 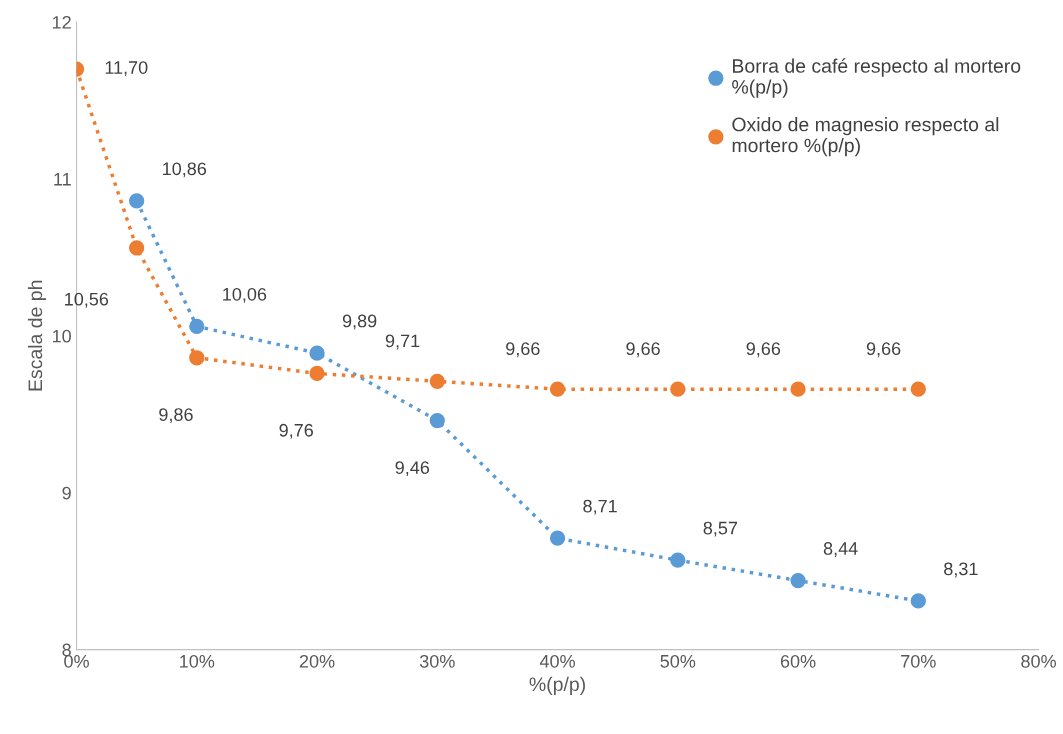 What do you see at coordinates (197, 661) in the screenshot?
I see `x-tick-label: 10%` at bounding box center [197, 661].